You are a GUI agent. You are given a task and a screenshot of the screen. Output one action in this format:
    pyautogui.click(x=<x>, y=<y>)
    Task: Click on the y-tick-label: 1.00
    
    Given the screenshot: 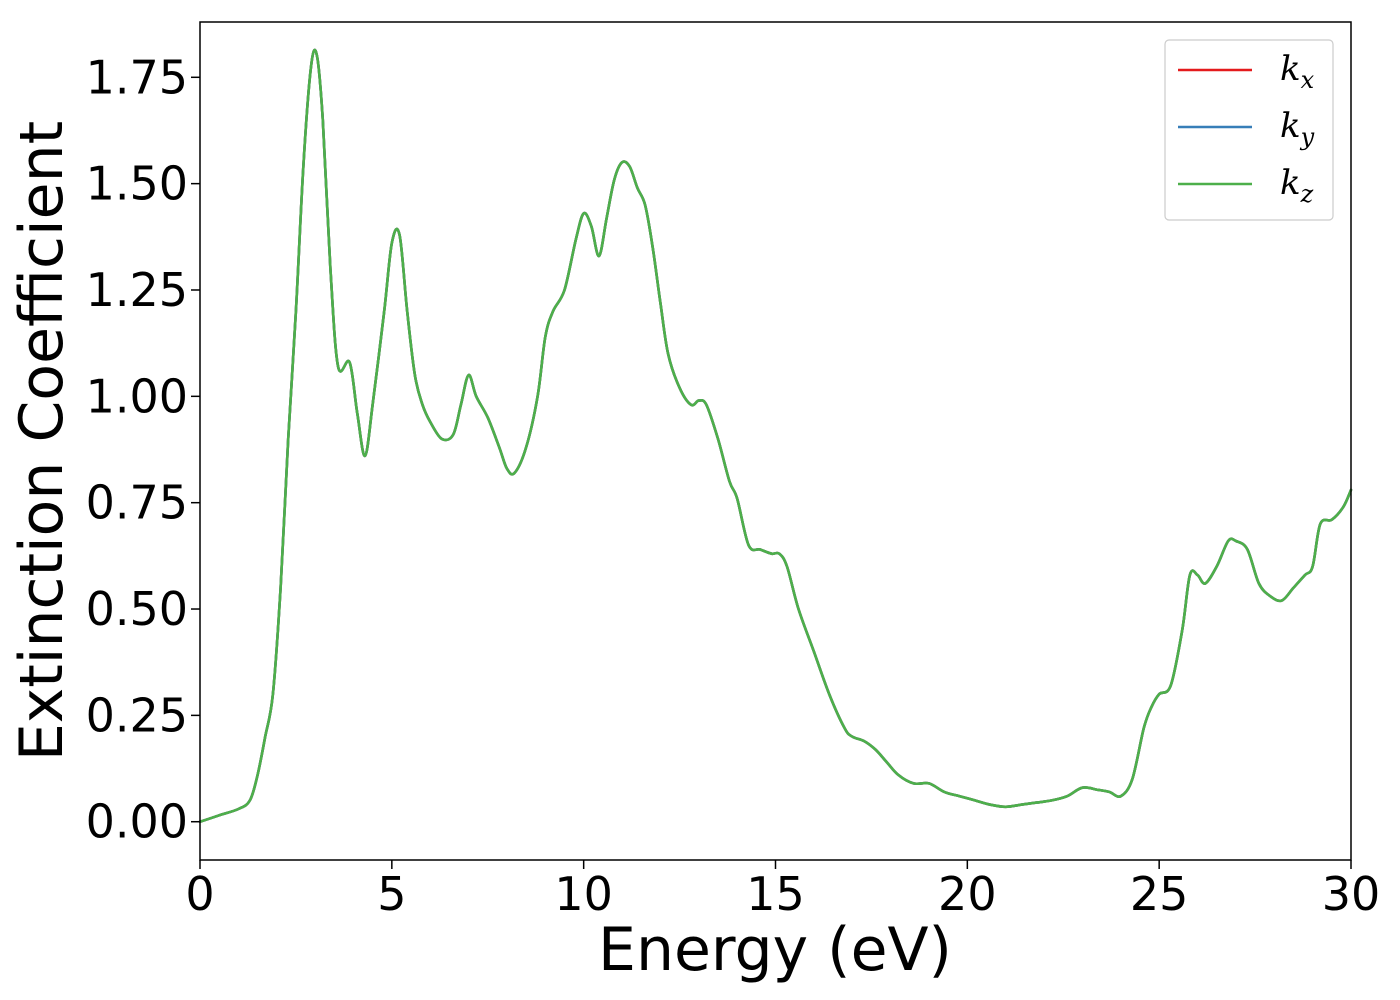 What is the action you would take?
    pyautogui.click(x=137, y=396)
    